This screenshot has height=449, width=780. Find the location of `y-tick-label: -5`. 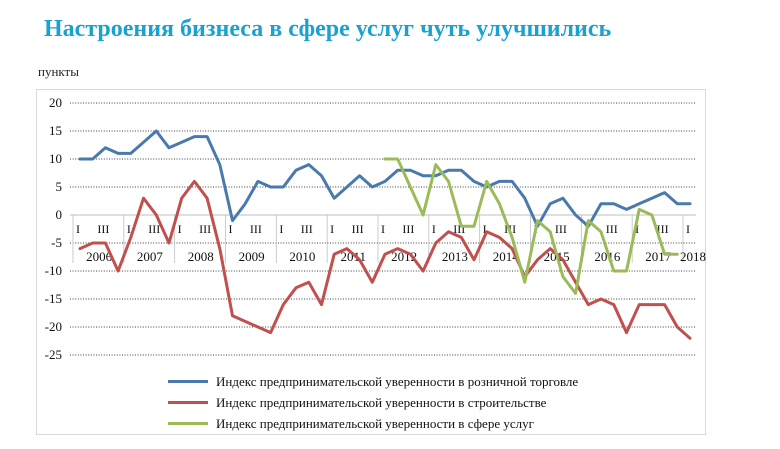

y-tick-label: -5 is located at coordinates (56, 242).